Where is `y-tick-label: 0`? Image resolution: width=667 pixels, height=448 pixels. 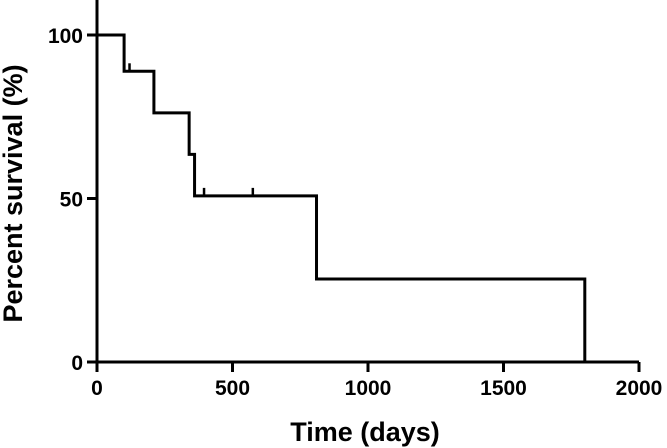 y-tick-label: 0 is located at coordinates (77, 363).